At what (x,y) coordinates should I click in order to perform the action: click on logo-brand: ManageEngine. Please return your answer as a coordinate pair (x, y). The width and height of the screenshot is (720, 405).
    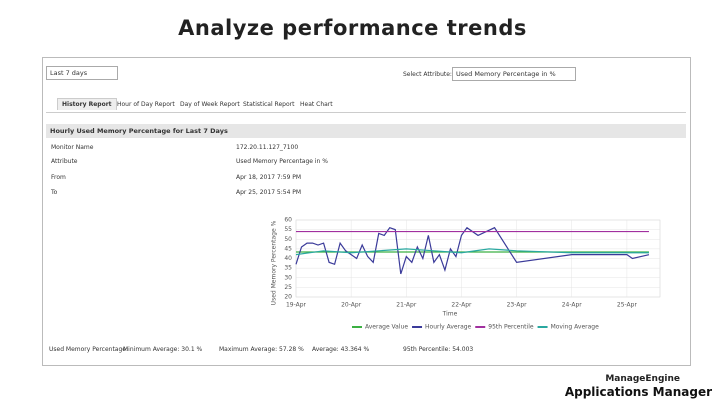
    Looking at the image, I should click on (642, 379).